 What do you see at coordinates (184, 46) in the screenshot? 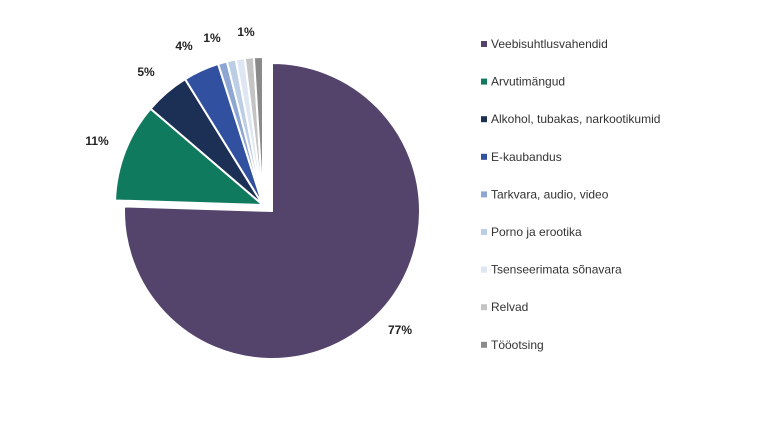
I see `data-label-e-kaubandus: 4%` at bounding box center [184, 46].